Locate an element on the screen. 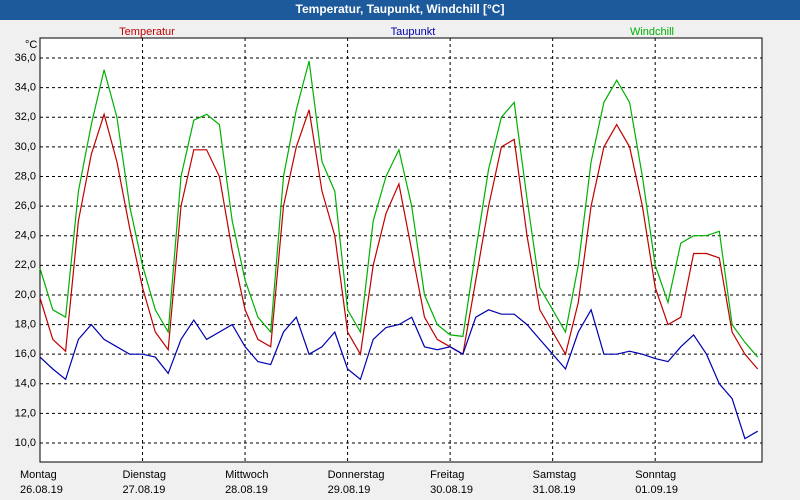 Image resolution: width=800 pixels, height=500 pixels. x-tick-label: Mittwoch is located at coordinates (246, 475).